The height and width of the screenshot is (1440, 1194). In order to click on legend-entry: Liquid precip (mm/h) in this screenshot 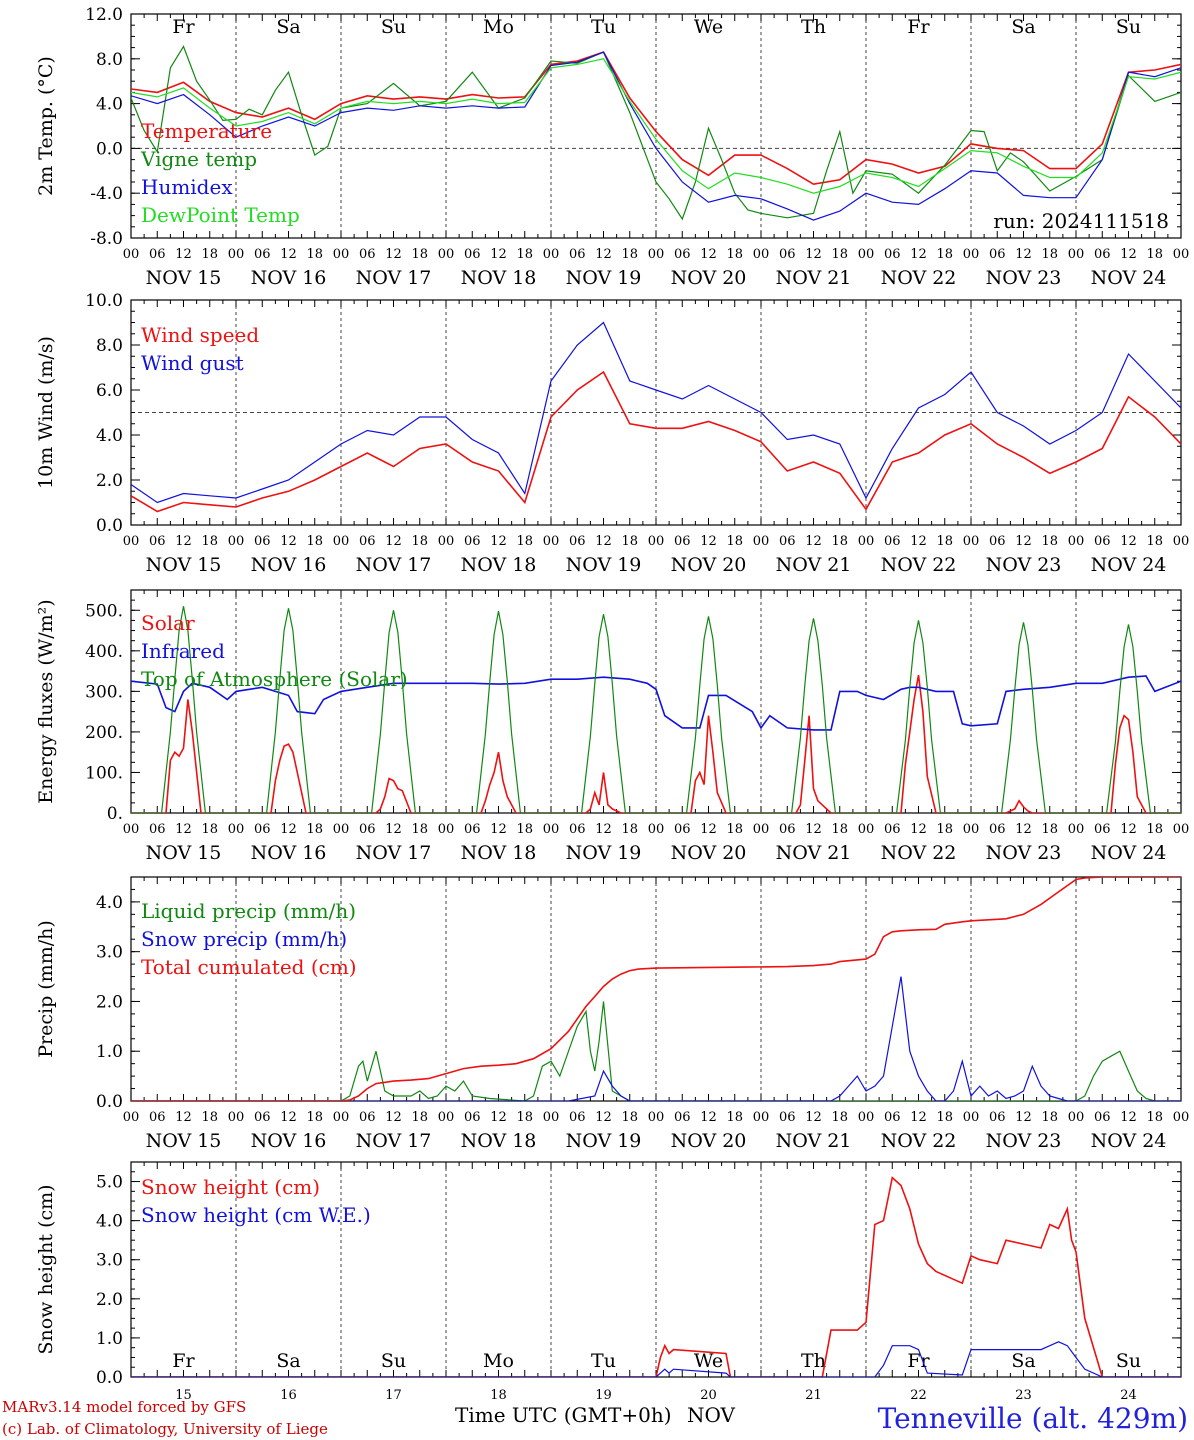, I will do `click(248, 911)`.